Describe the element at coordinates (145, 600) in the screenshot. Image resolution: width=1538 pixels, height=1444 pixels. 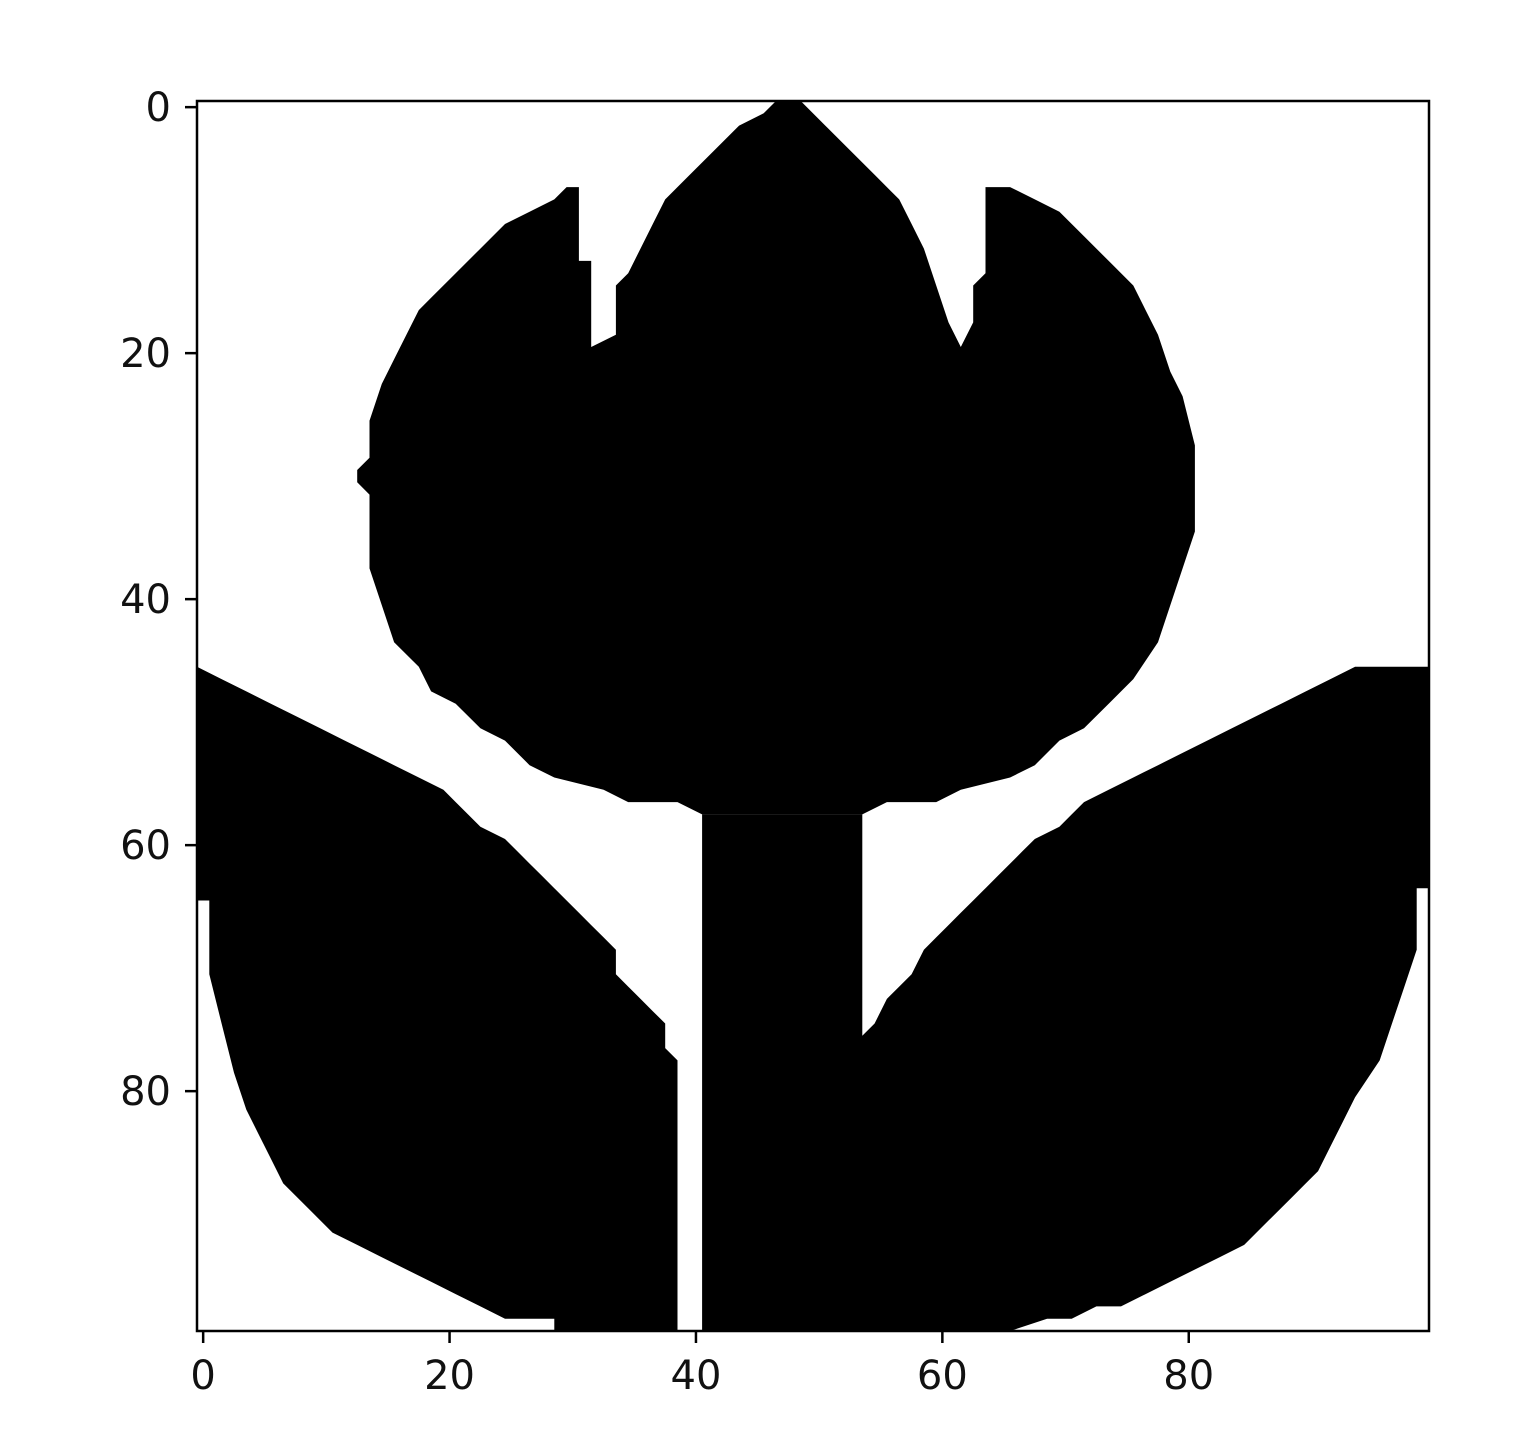
I see `y-tick-label: 40` at that location.